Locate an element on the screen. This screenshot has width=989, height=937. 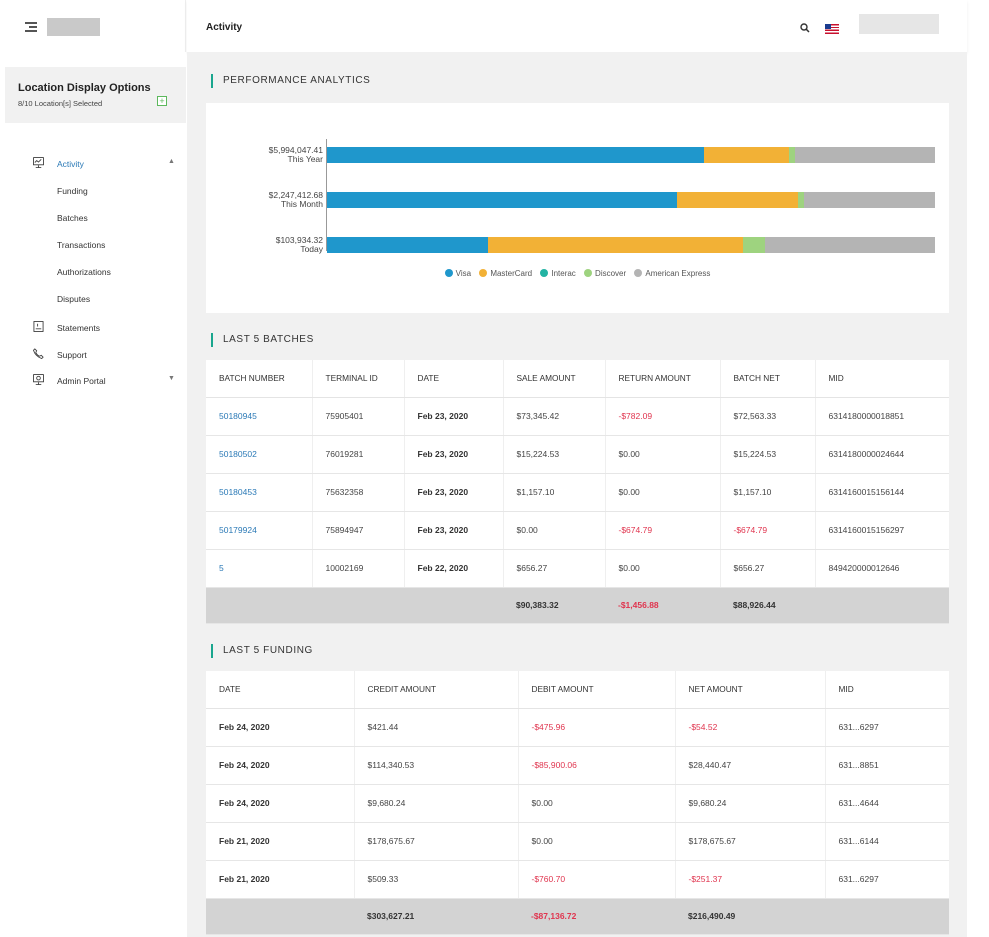
funding-total-row: $303,627.21 -$87,136.72 $216,490.49 is located at coordinates (577, 916).